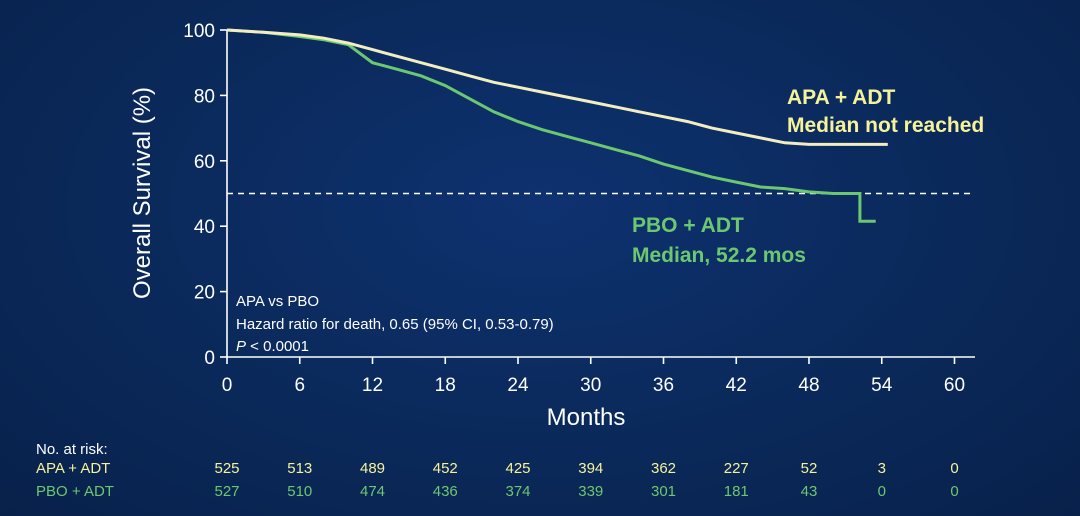  What do you see at coordinates (204, 293) in the screenshot?
I see `y-tick-label: 20` at bounding box center [204, 293].